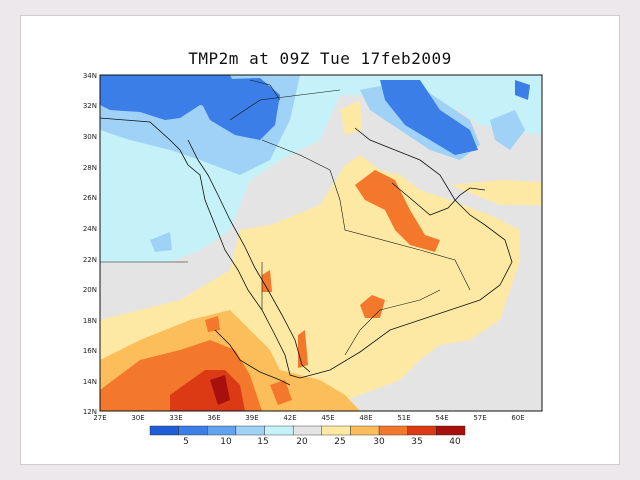  Describe the element at coordinates (441, 418) in the screenshot. I see `lon-tick-label: 54E` at that location.